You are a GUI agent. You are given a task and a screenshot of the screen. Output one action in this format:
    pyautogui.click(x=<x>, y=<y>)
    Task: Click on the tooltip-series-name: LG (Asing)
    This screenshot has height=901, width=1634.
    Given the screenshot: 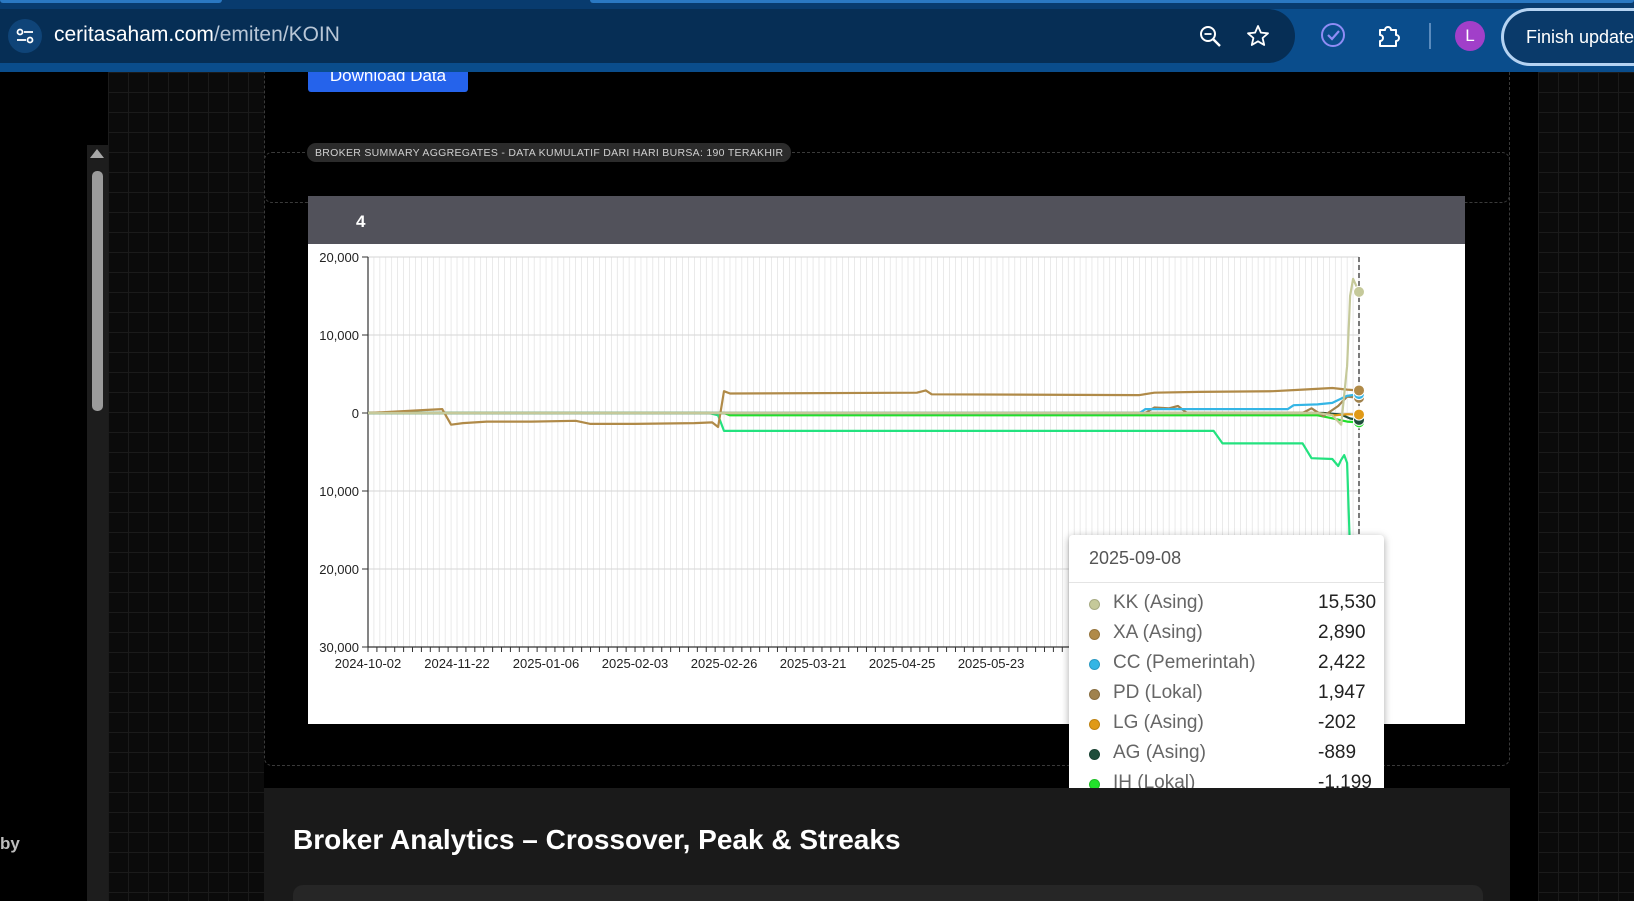 What is the action you would take?
    pyautogui.click(x=1158, y=722)
    